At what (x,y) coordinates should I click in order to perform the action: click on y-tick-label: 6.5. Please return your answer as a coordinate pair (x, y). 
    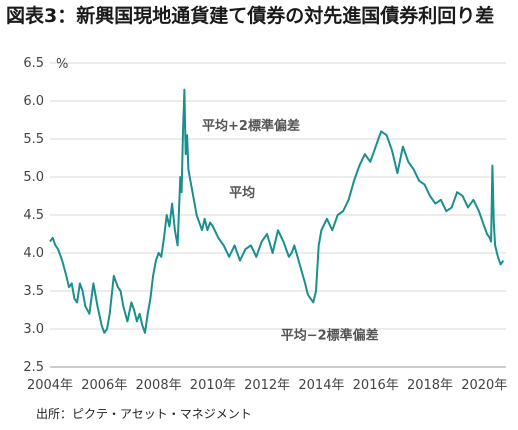
    Looking at the image, I should click on (33, 63).